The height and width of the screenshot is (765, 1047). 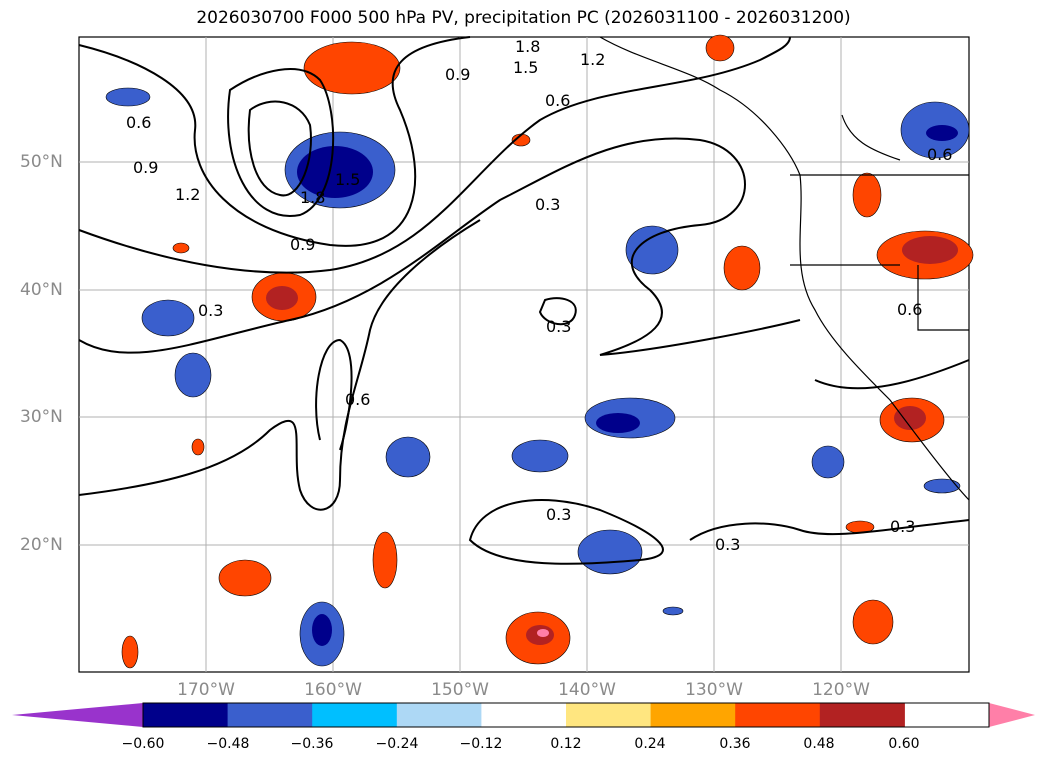 I want to click on colorbar-tick: 0.36, so click(x=735, y=744).